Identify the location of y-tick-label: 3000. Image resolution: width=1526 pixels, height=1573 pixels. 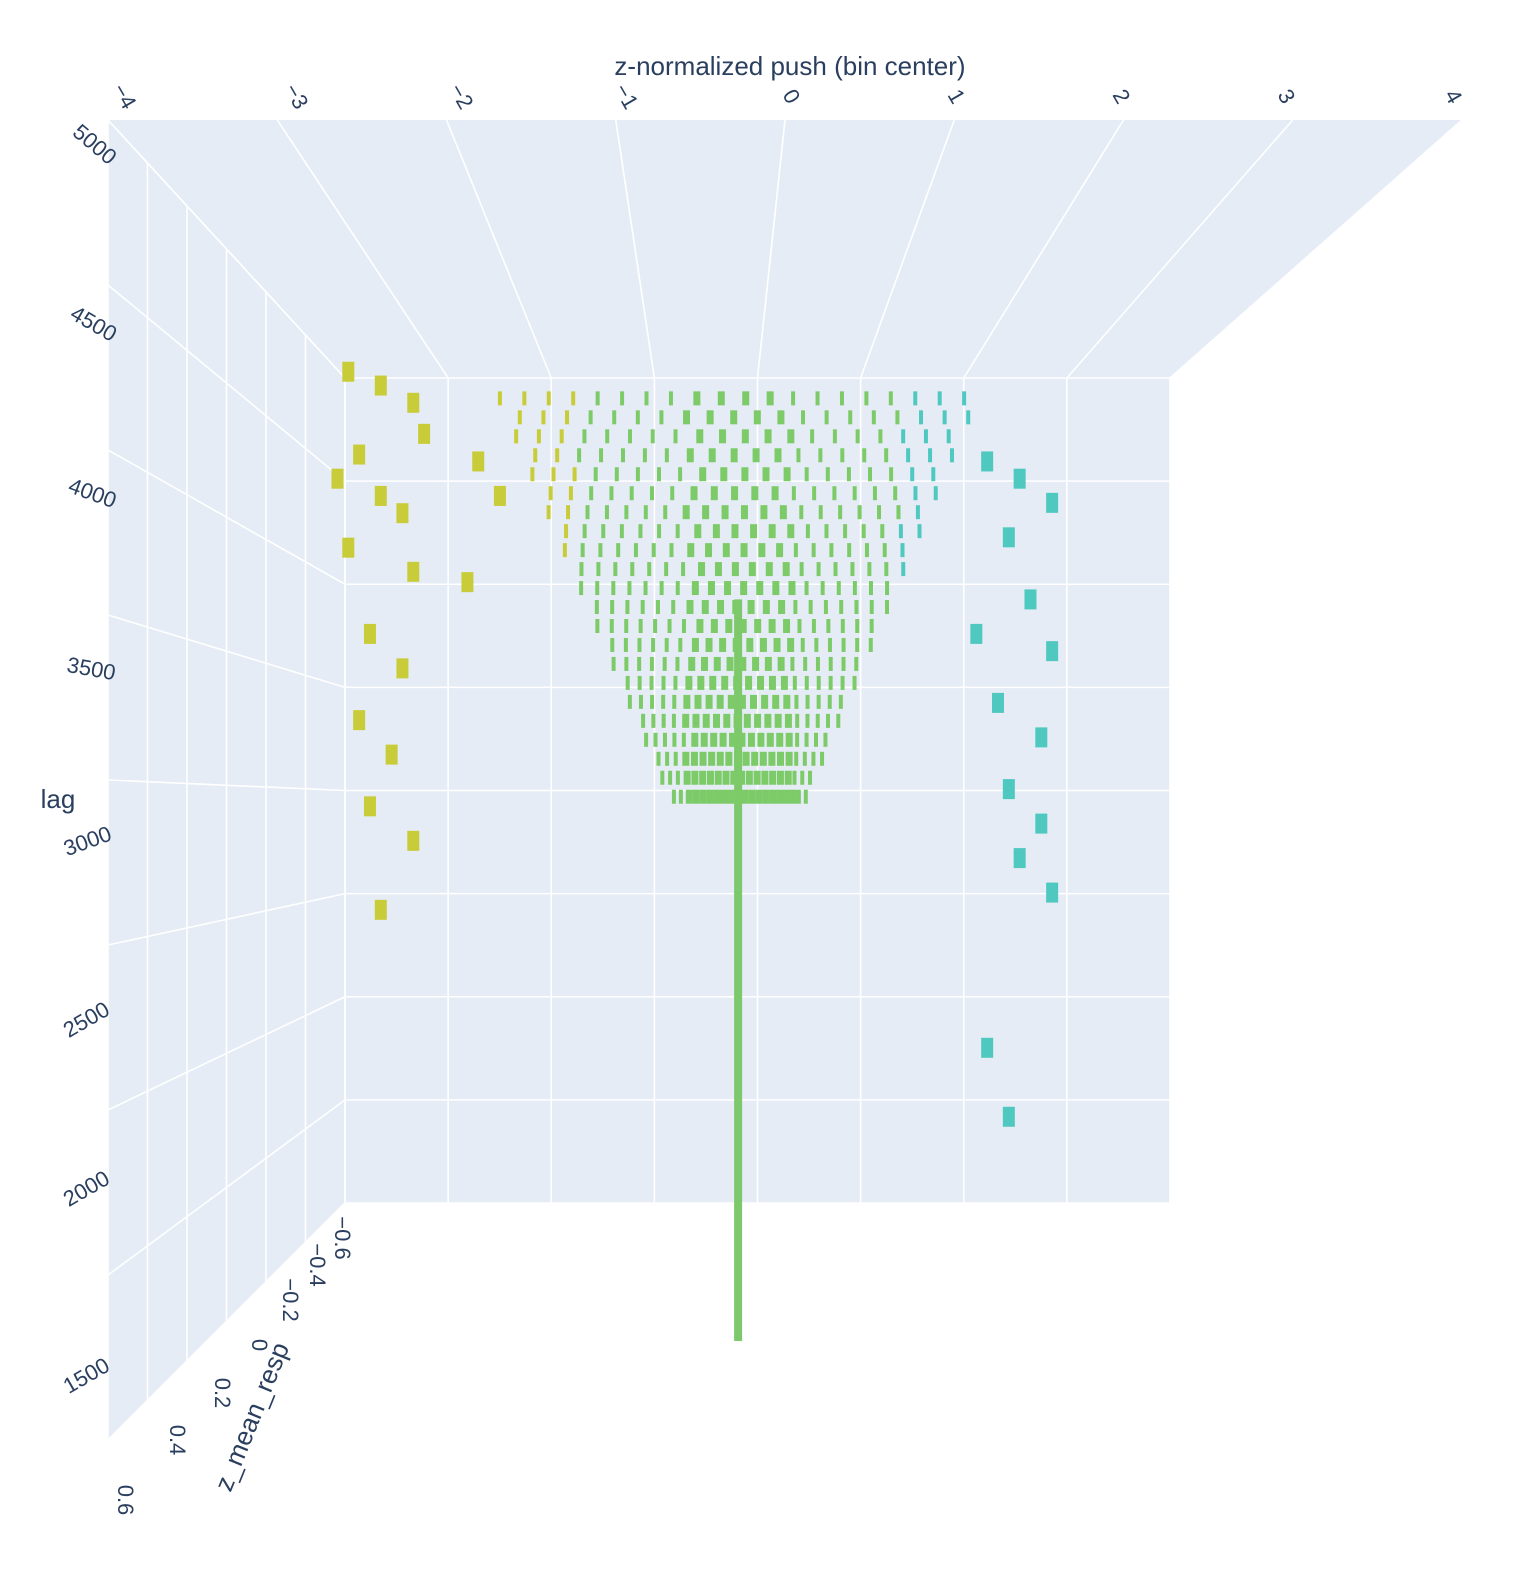
(87, 841).